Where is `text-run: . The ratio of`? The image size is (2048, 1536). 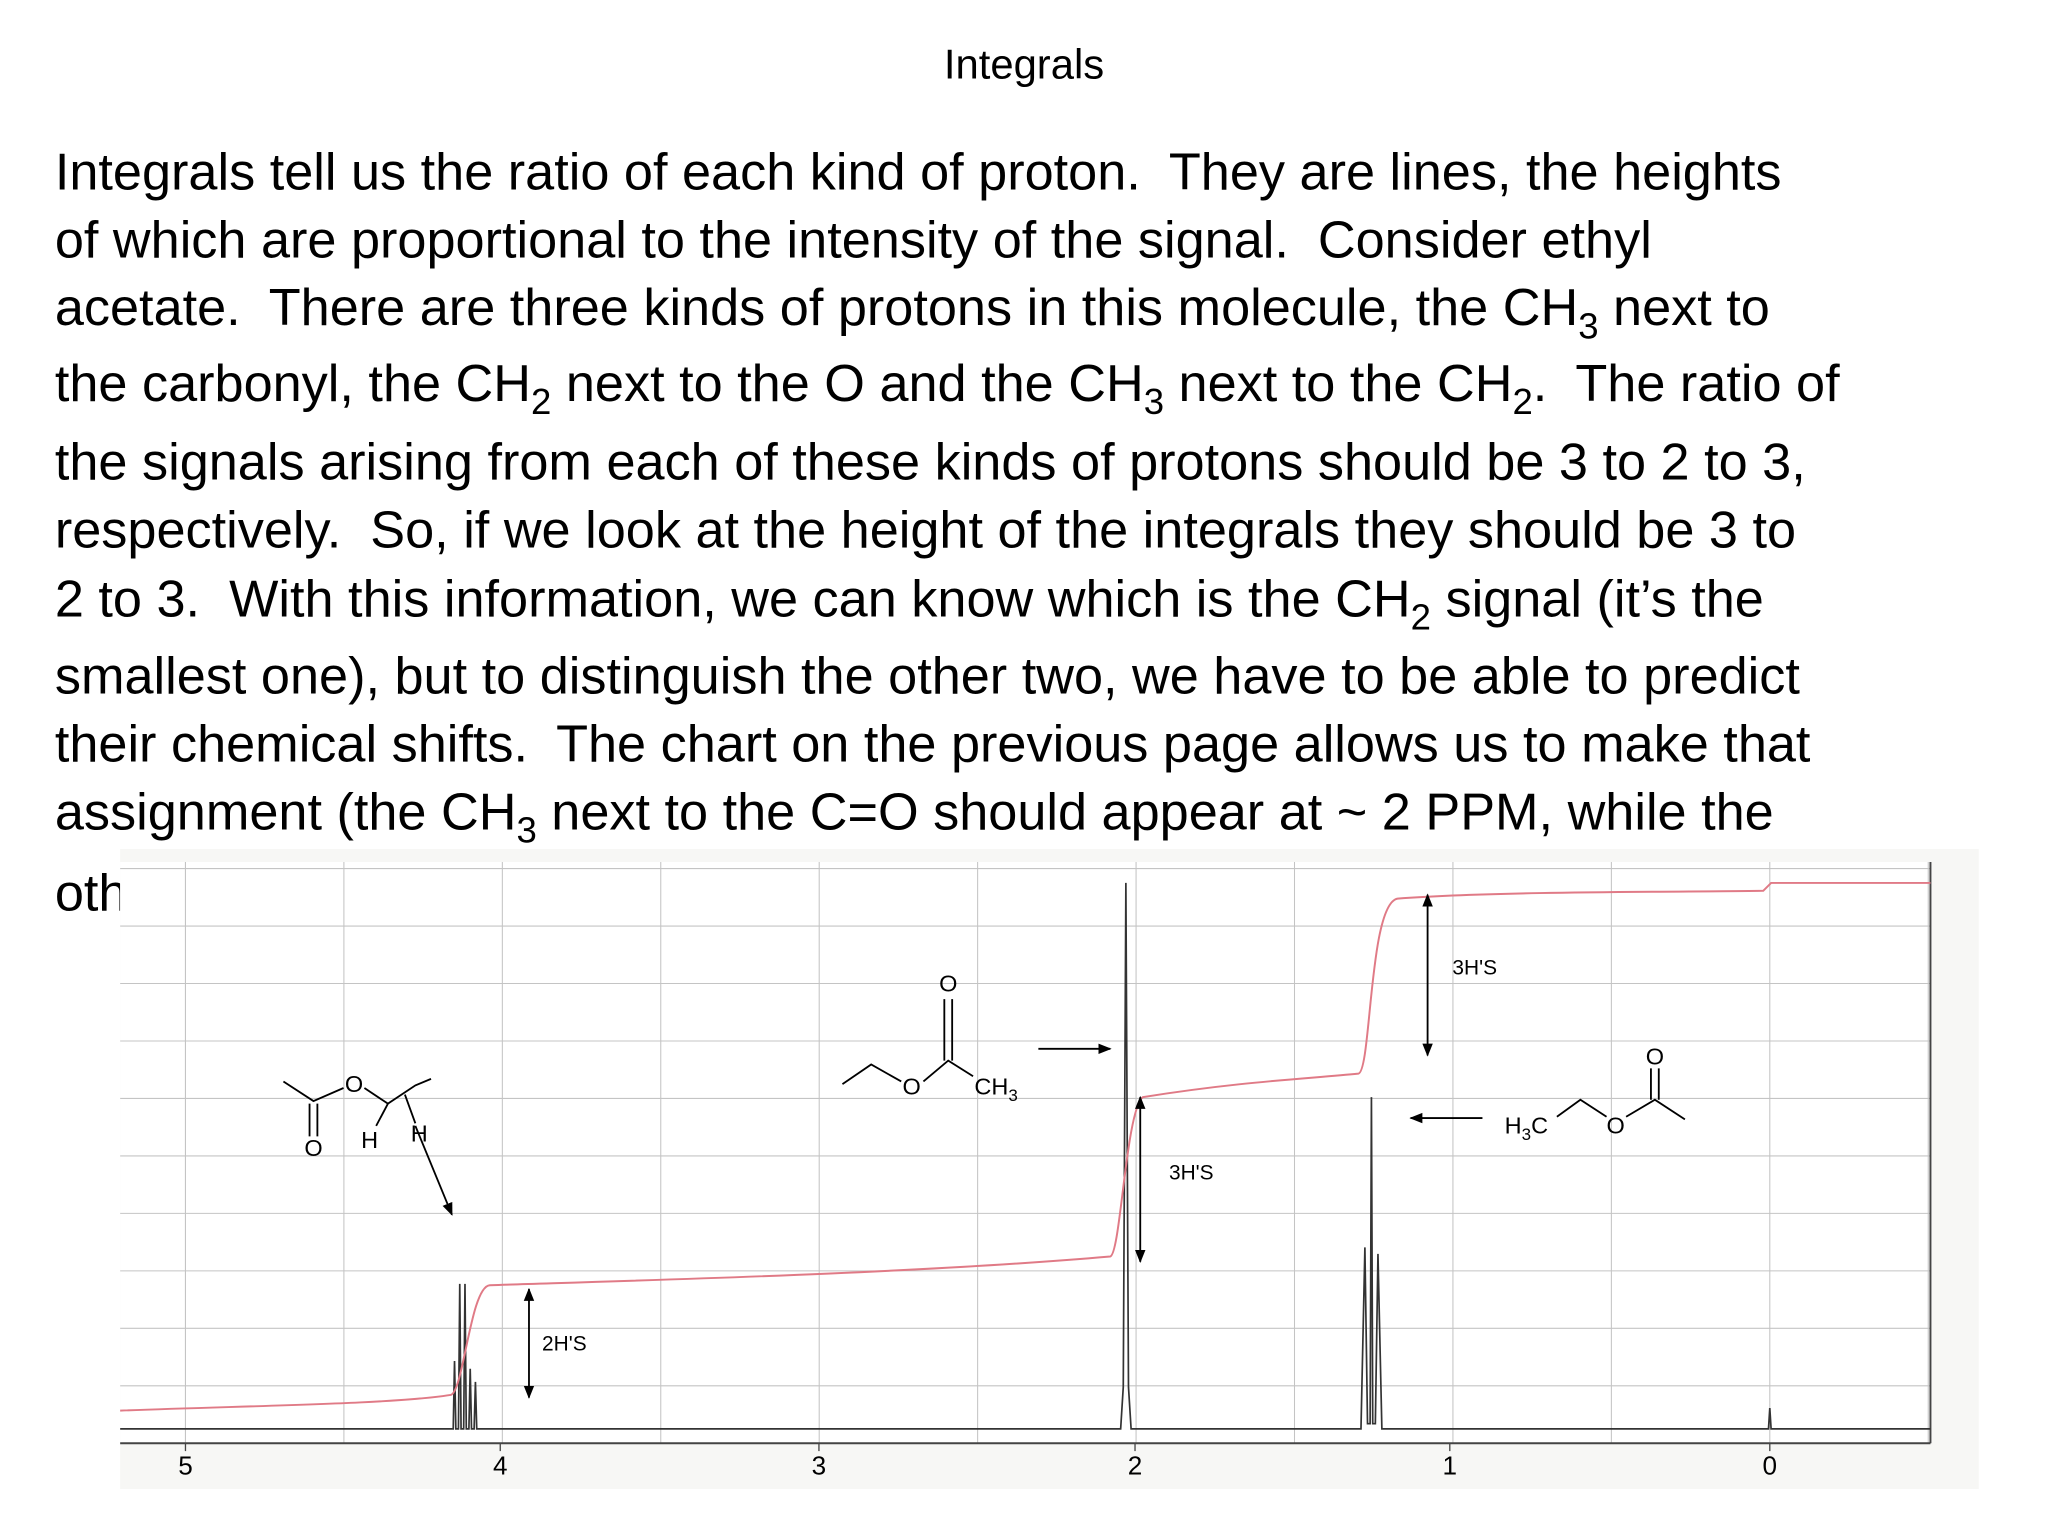 text-run: . The ratio of is located at coordinates (1686, 384).